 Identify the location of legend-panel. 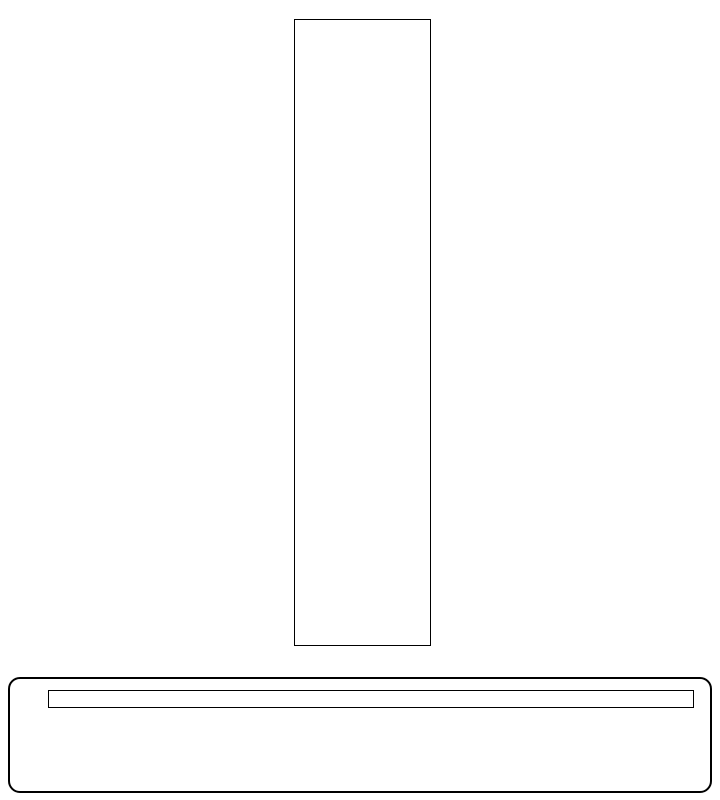
(360, 735).